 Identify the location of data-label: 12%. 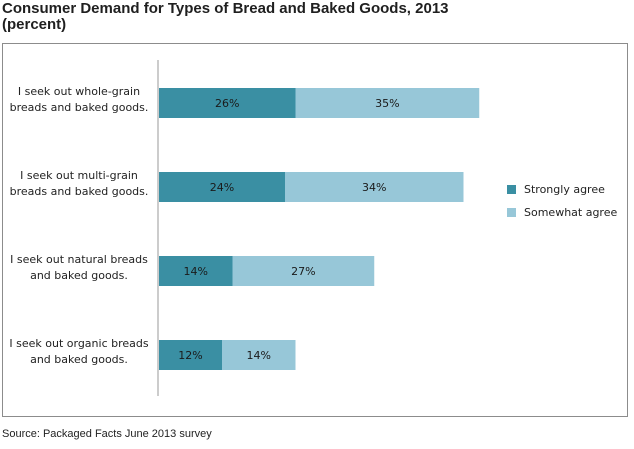
(190, 355).